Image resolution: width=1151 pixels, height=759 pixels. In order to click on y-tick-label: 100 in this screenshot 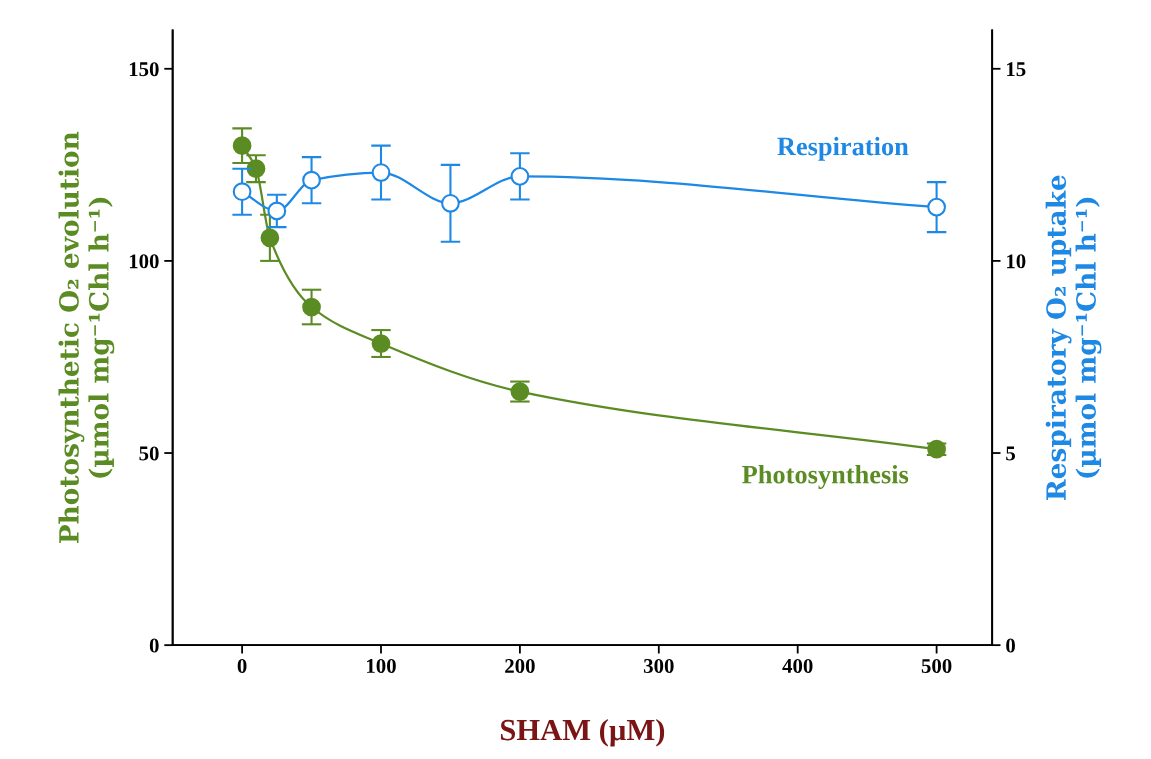, I will do `click(144, 261)`.